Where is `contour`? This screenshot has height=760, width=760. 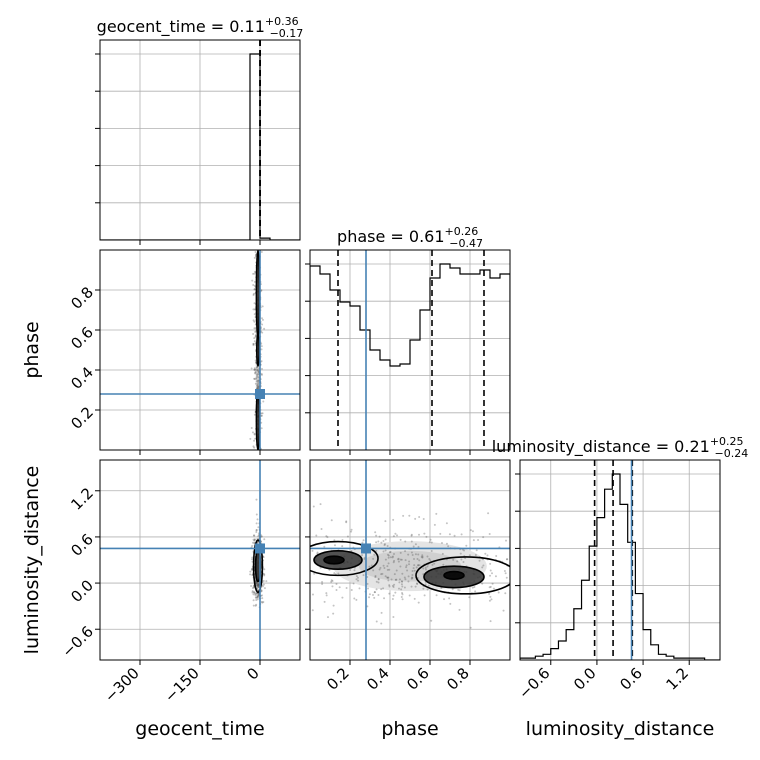 contour is located at coordinates (257, 350).